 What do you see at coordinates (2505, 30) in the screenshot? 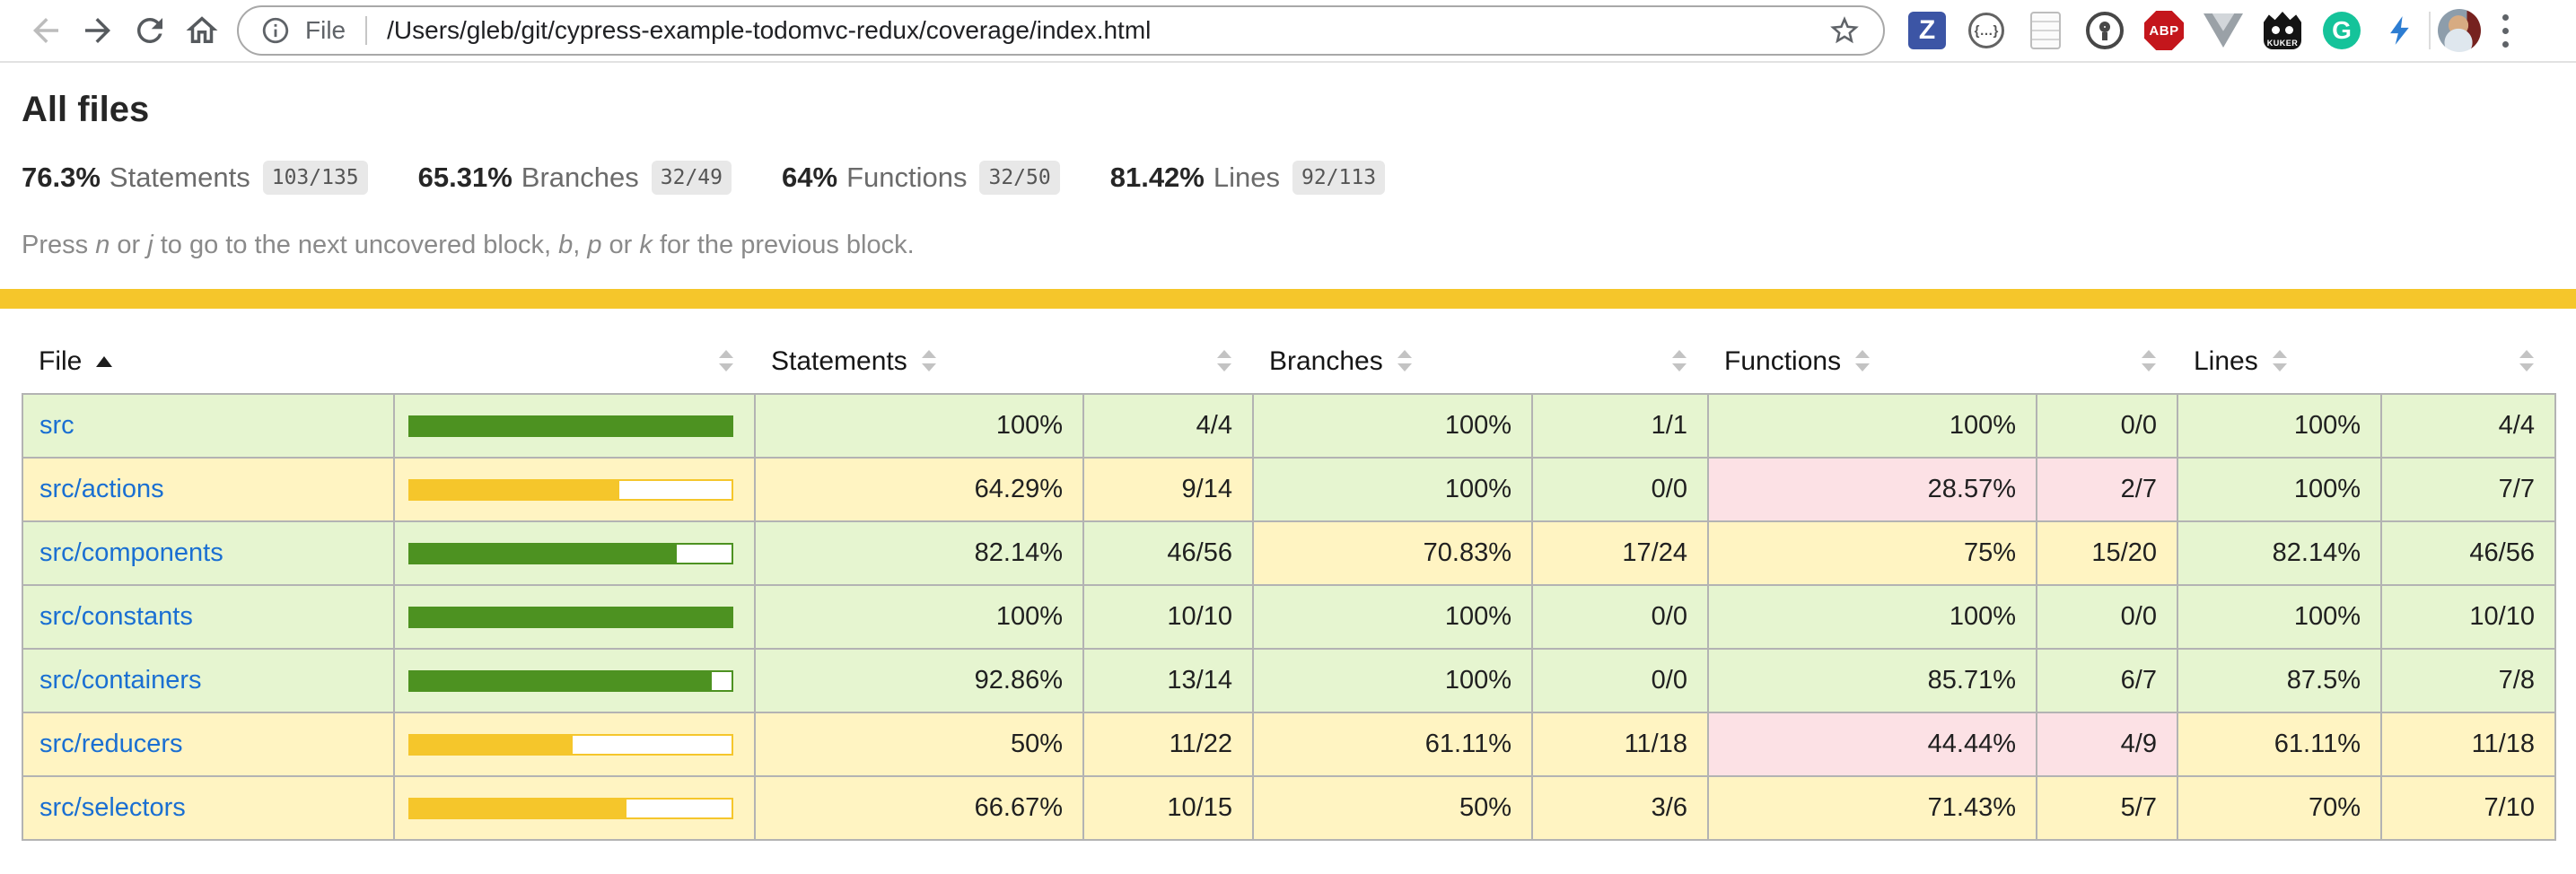
I see `browser-menu-icon` at bounding box center [2505, 30].